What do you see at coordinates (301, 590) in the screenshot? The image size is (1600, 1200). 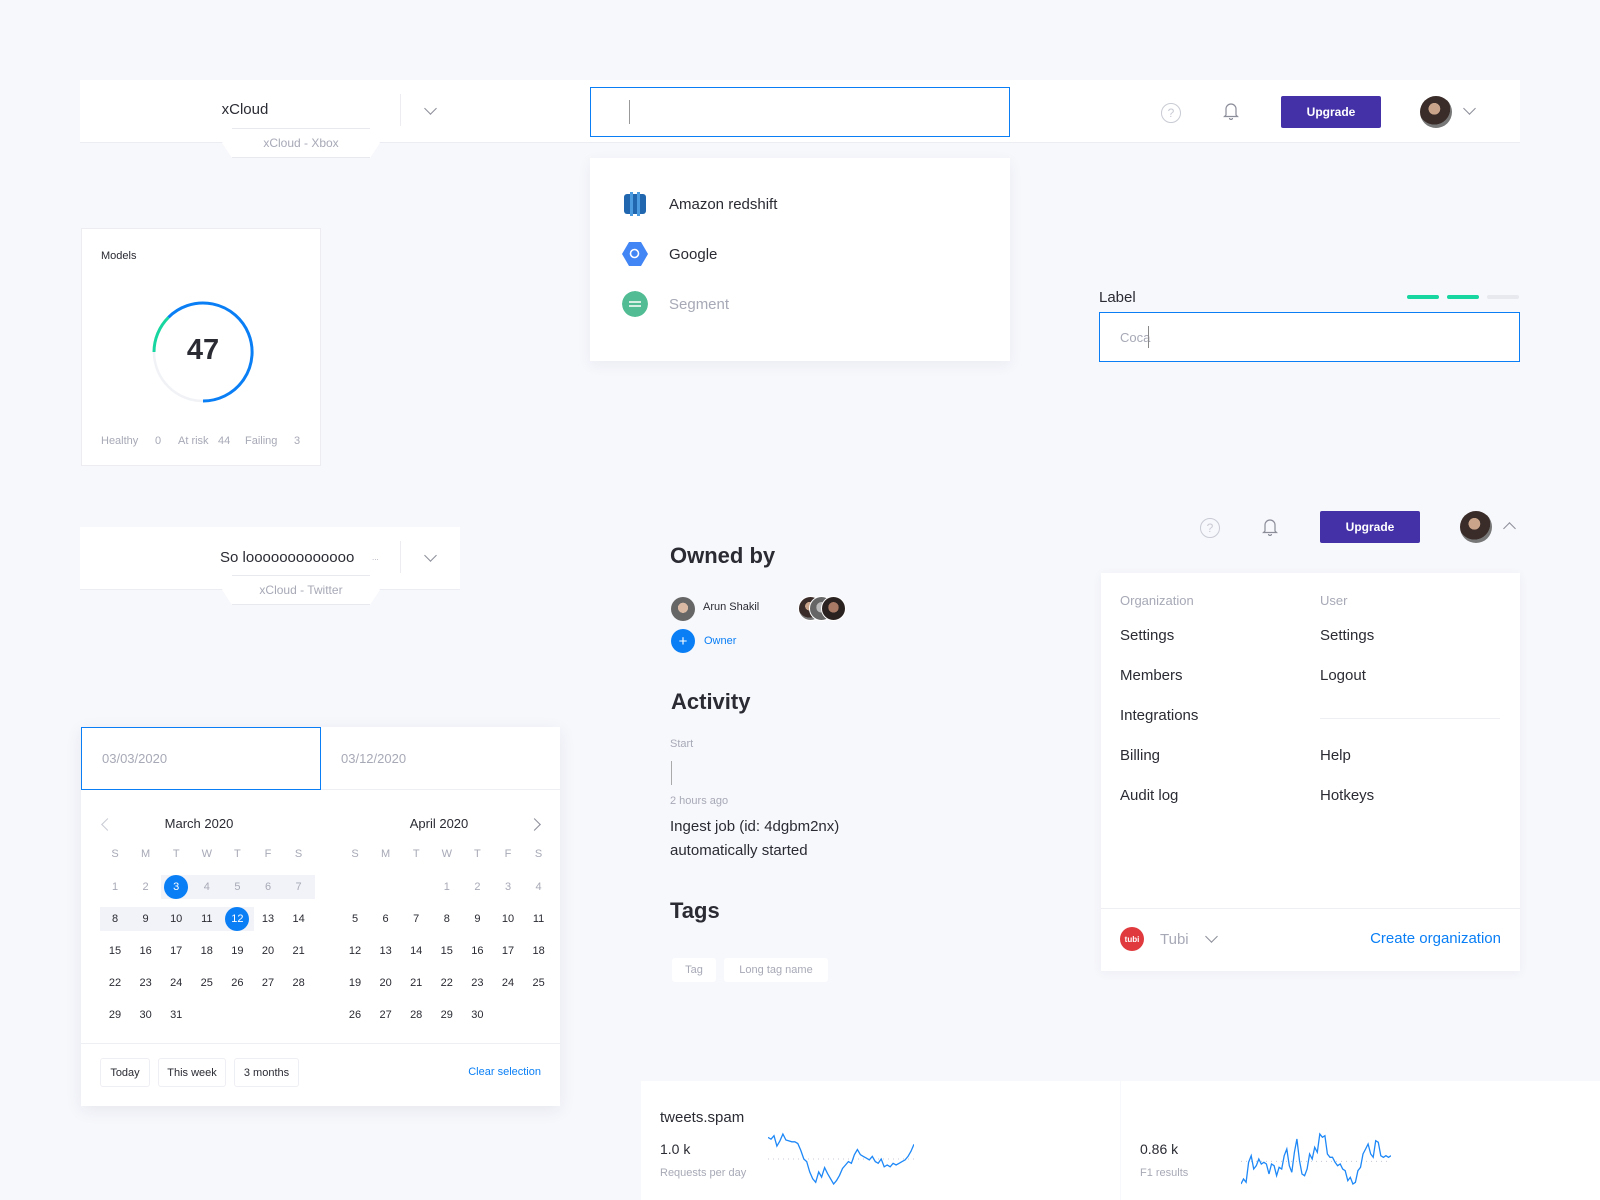 I see `breadcrumb: xCloud - Twitter` at bounding box center [301, 590].